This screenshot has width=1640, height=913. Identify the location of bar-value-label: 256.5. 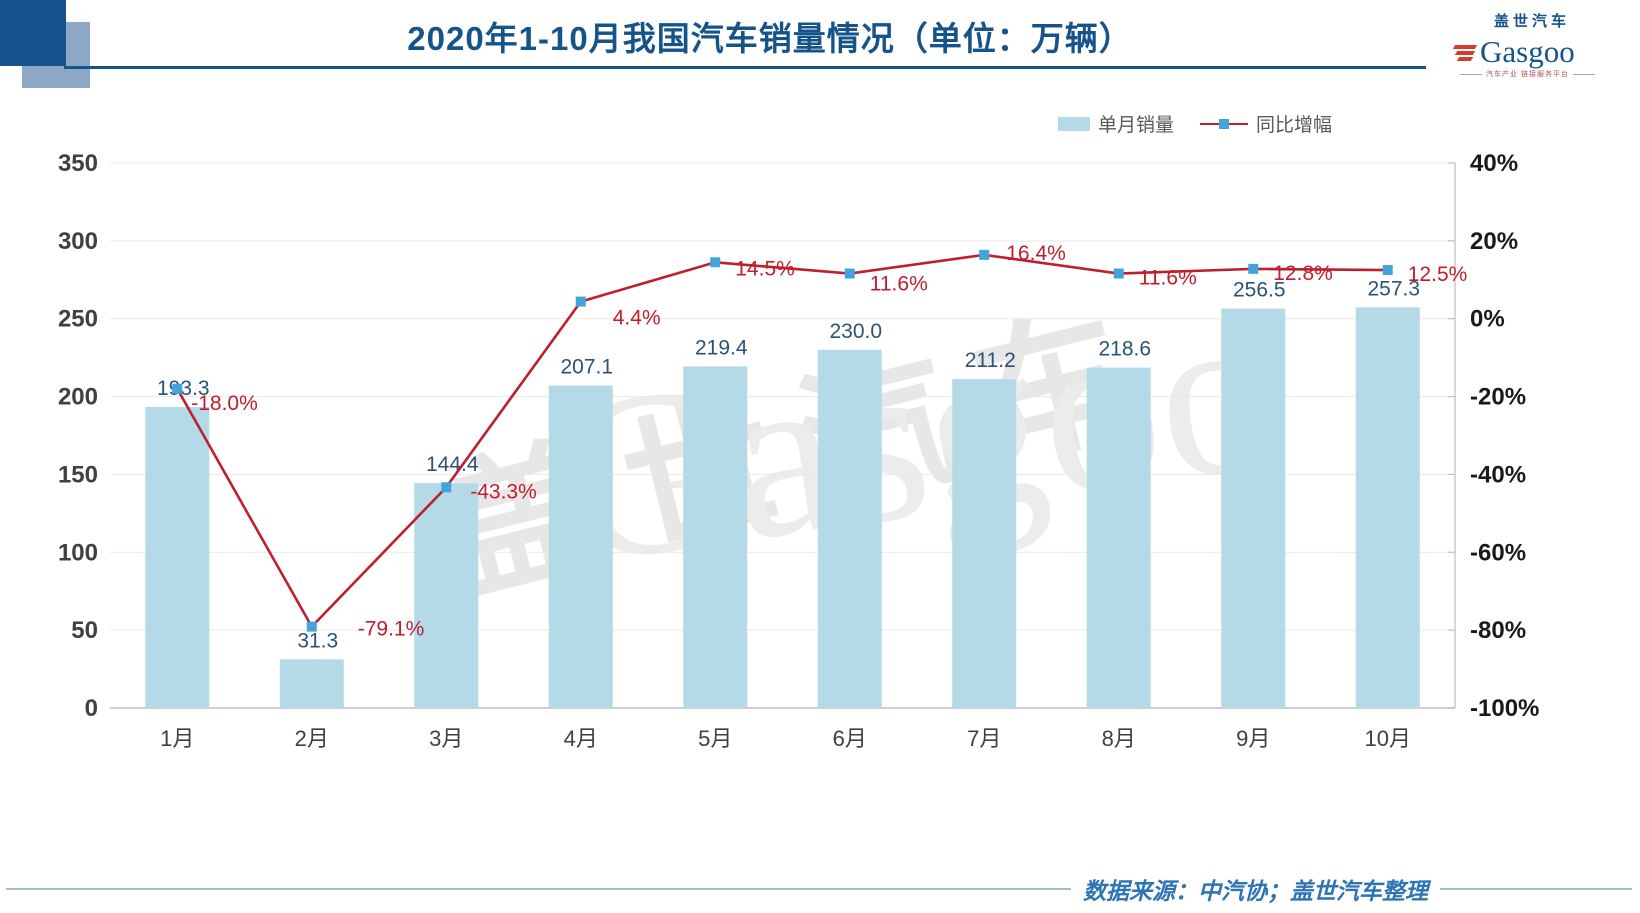
(1259, 290).